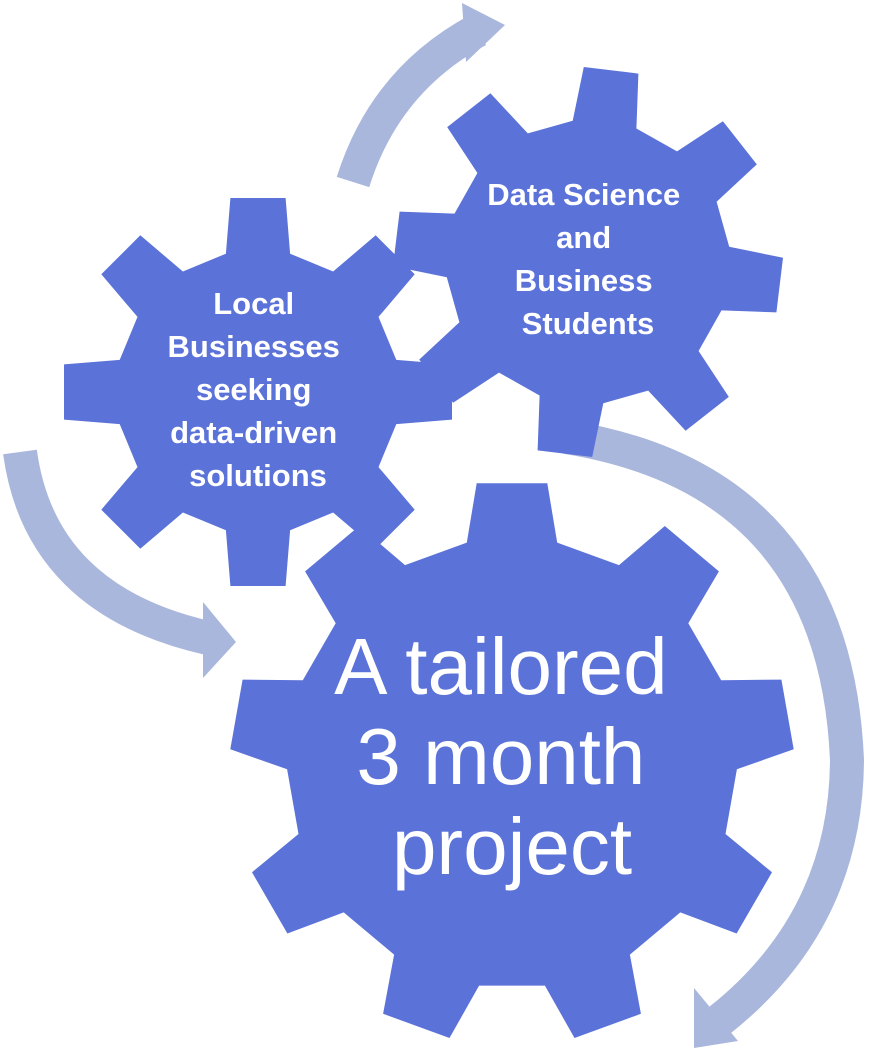  What do you see at coordinates (588, 323) in the screenshot?
I see `students-label-line: Students` at bounding box center [588, 323].